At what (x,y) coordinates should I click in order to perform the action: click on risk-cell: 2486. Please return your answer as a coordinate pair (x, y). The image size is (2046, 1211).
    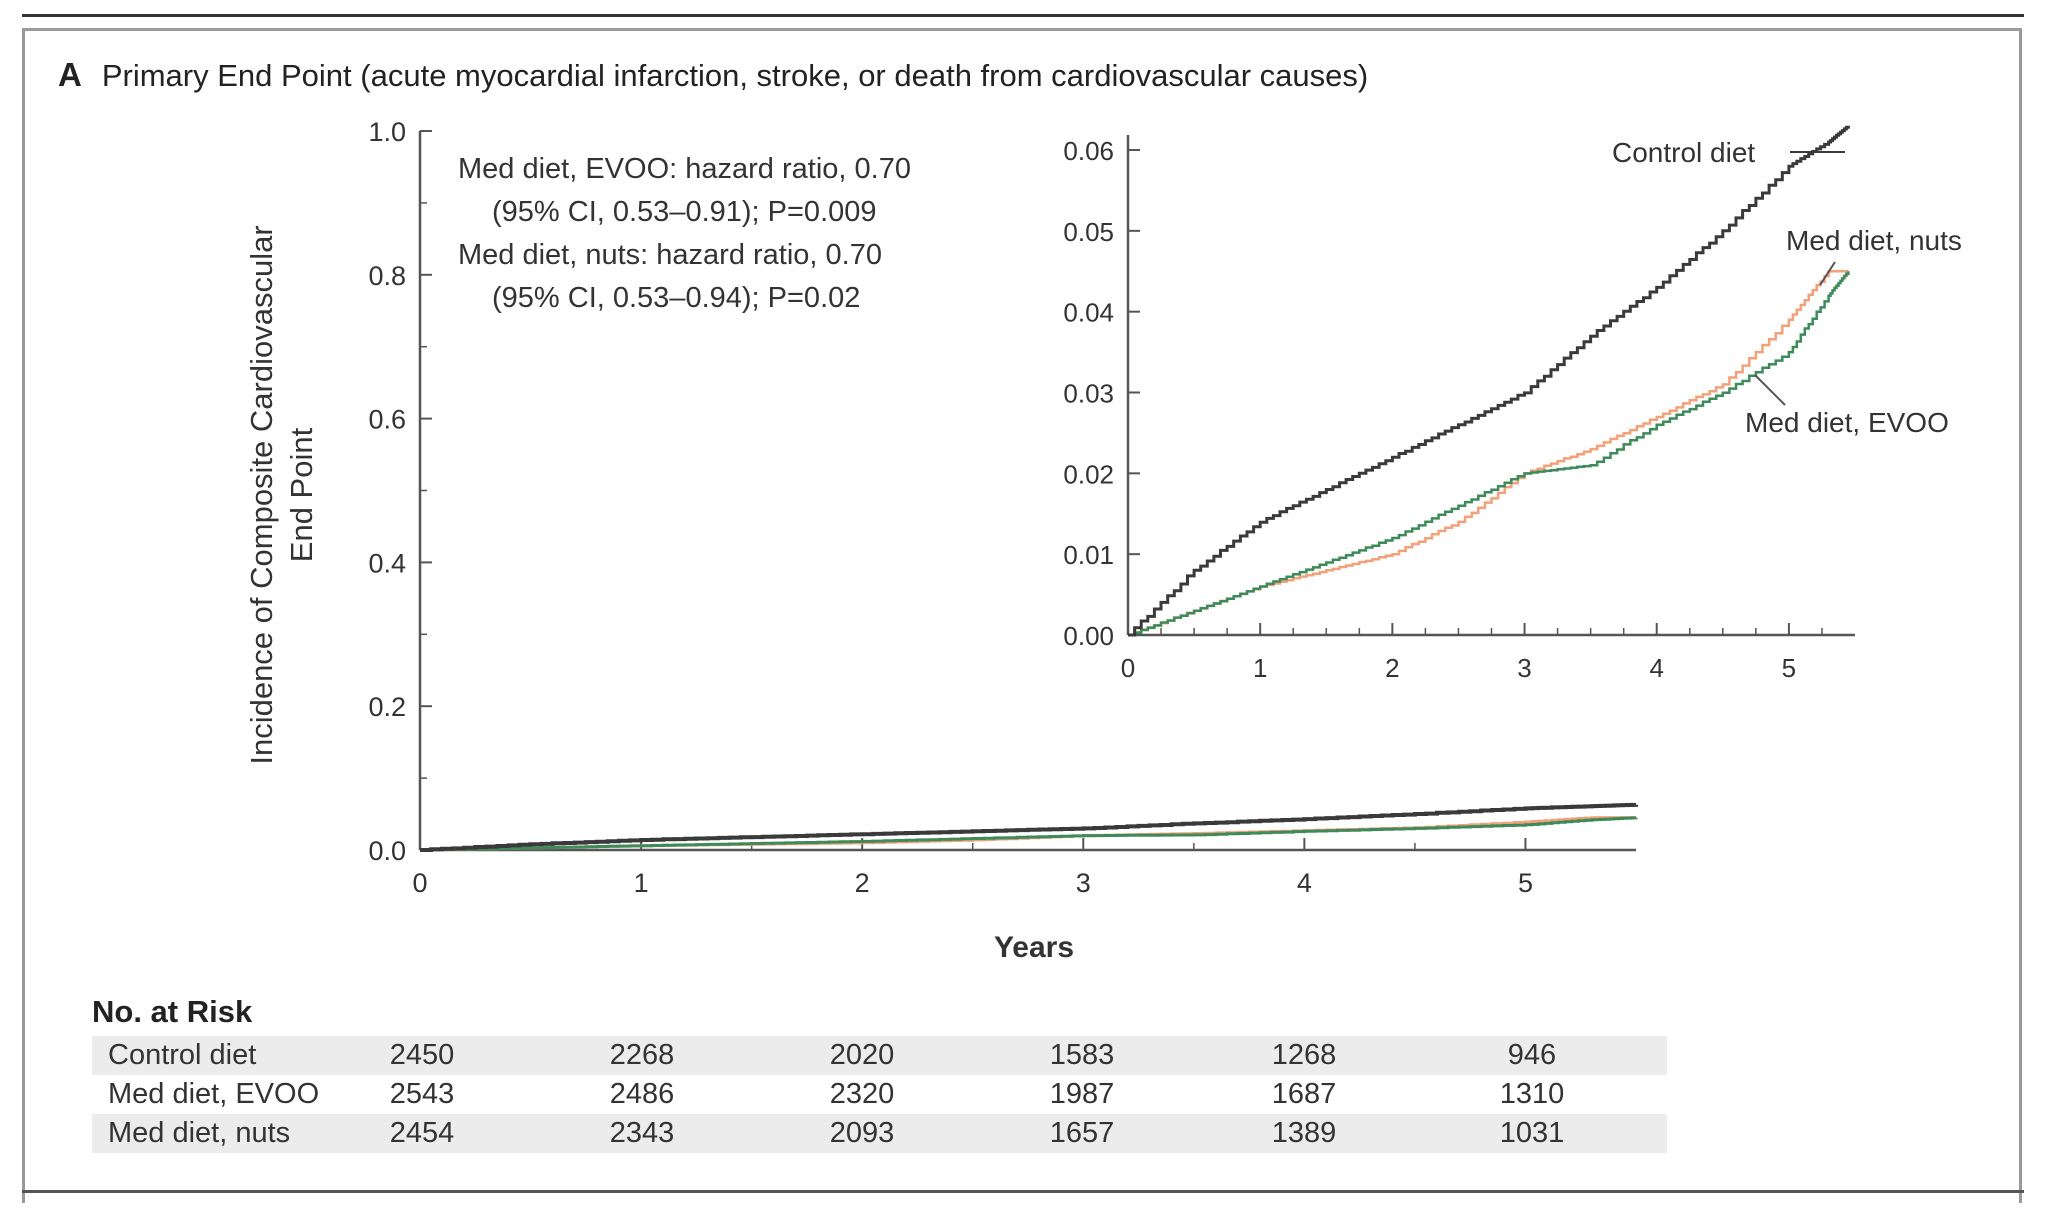
    Looking at the image, I should click on (642, 1094).